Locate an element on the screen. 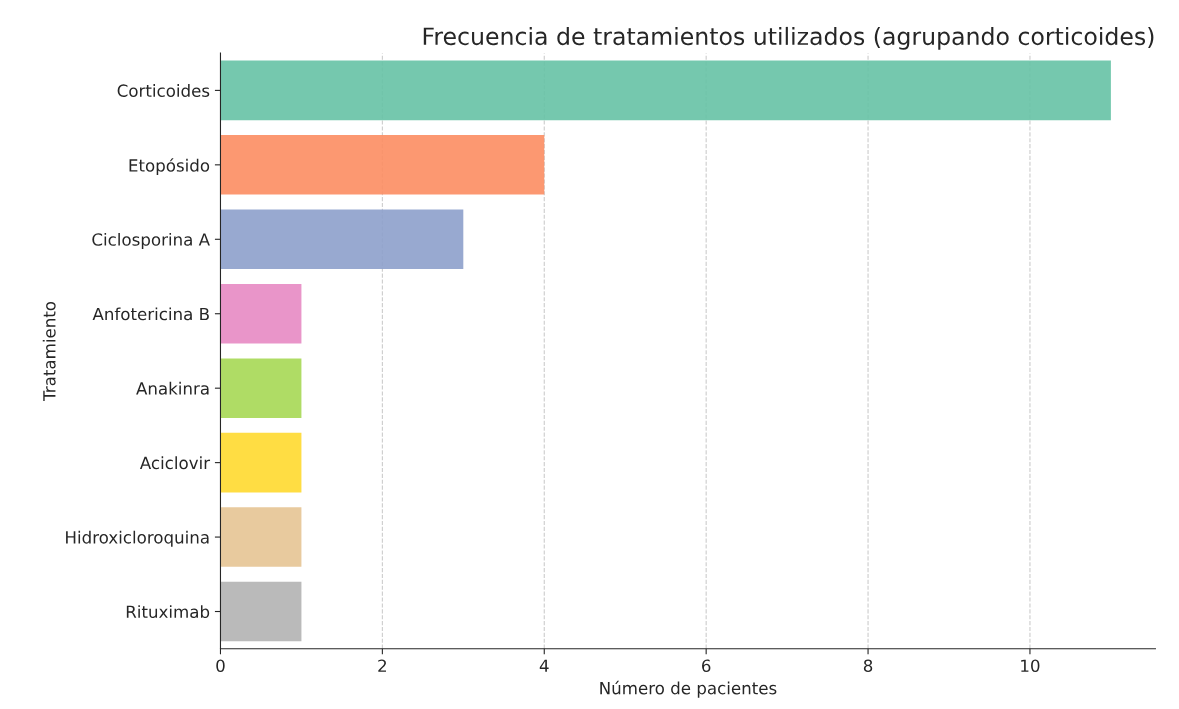 The image size is (1179, 709). x-tick-label: 8 is located at coordinates (868, 666).